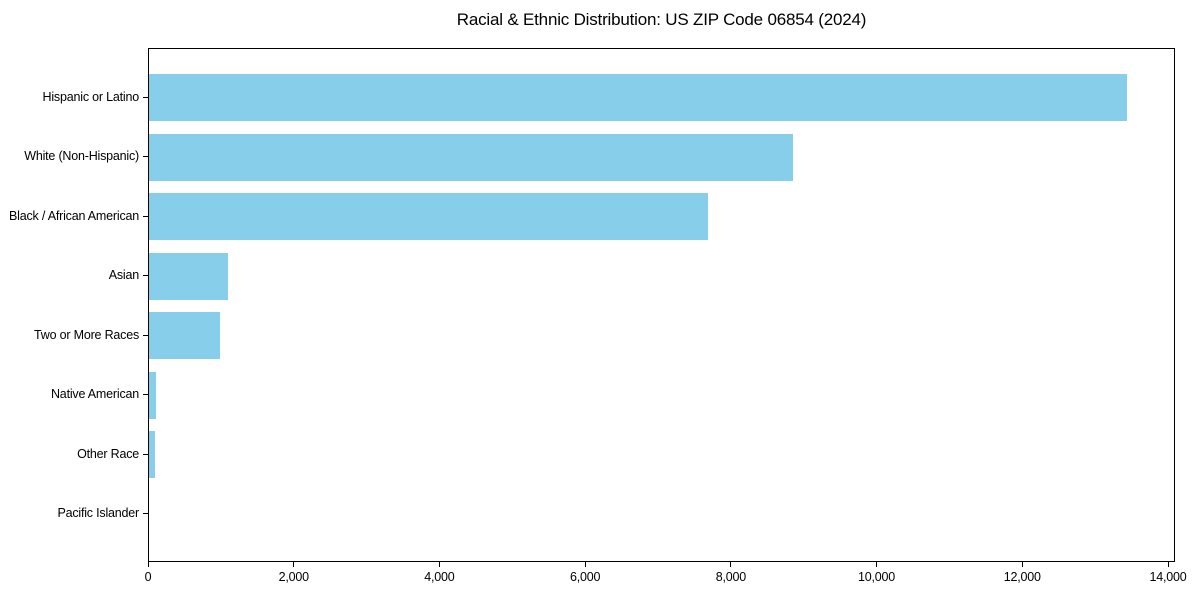 Image resolution: width=1200 pixels, height=600 pixels. I want to click on x-tick-label: 6,000, so click(585, 577).